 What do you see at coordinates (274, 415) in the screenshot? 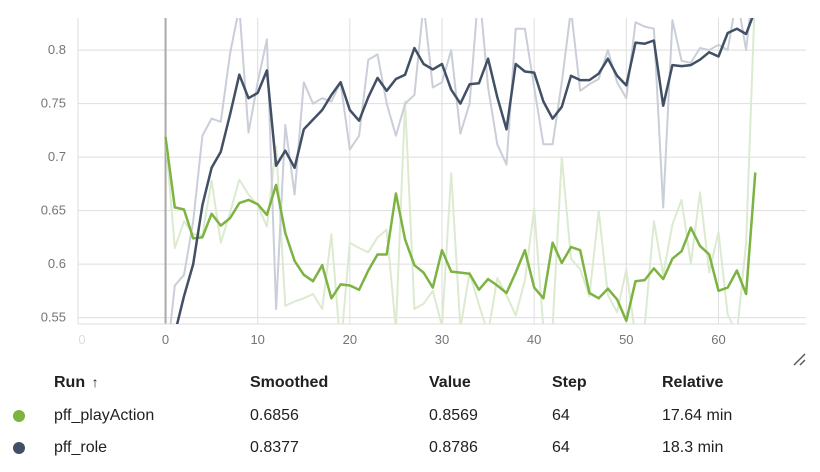
I see `smoothed-cell: 0.6856` at bounding box center [274, 415].